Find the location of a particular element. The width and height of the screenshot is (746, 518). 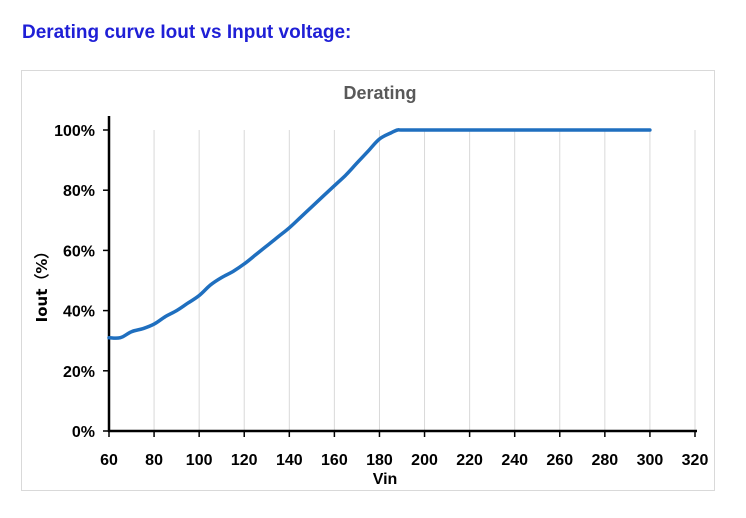

y-axis-label: Iout（%） is located at coordinates (42, 283).